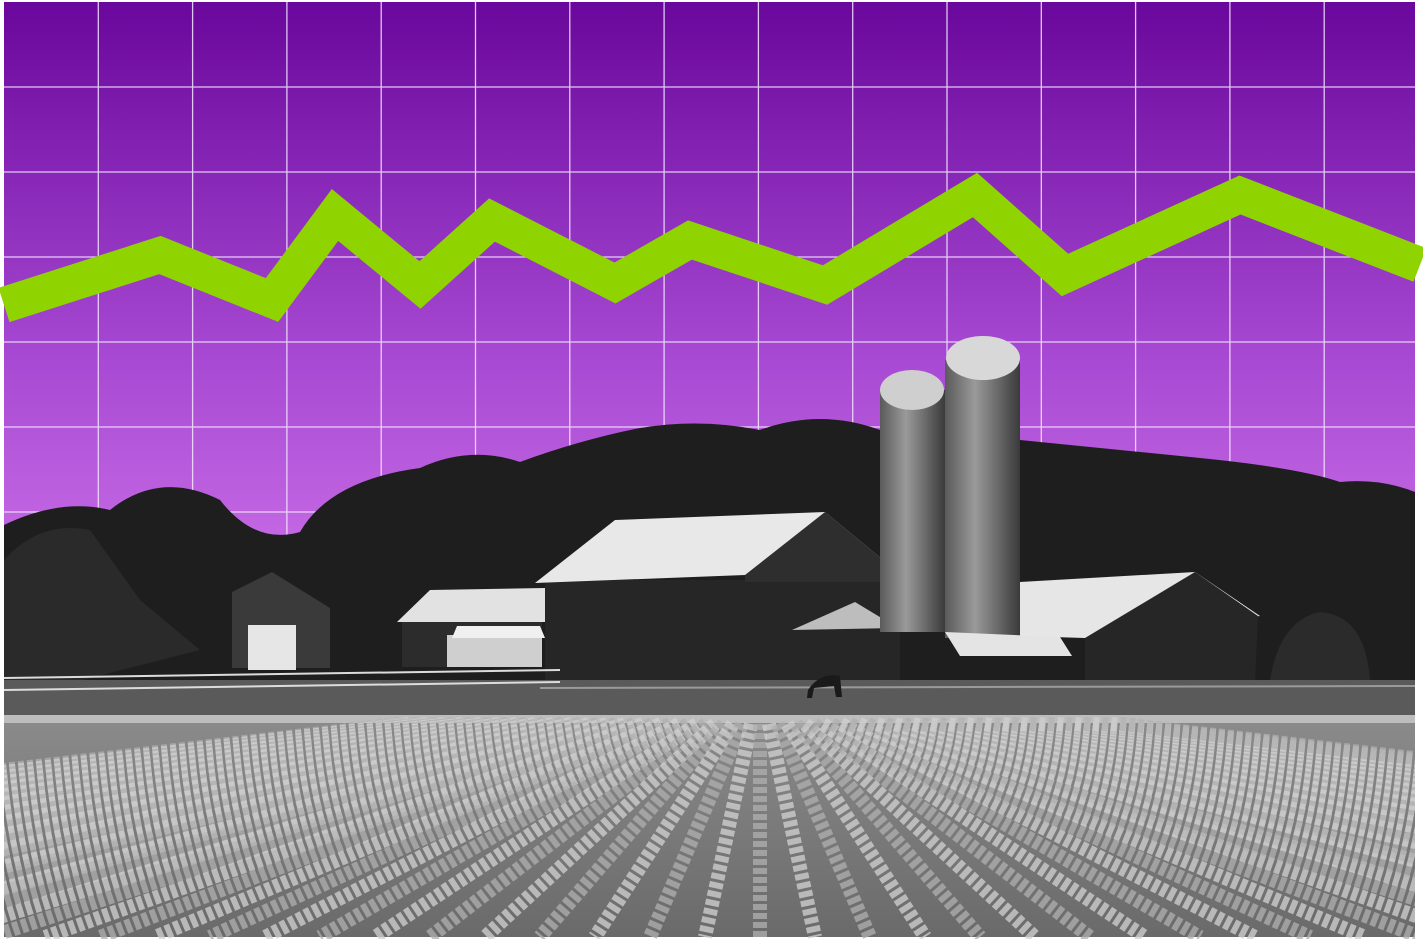  What do you see at coordinates (494, 651) in the screenshot?
I see `small-building` at bounding box center [494, 651].